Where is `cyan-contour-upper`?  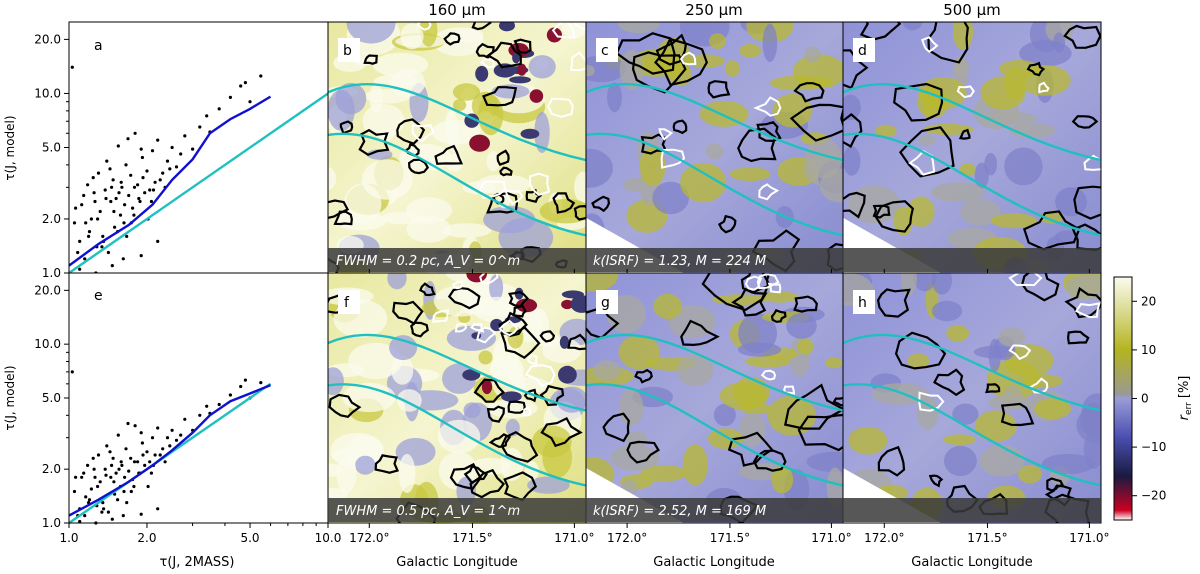
cyan-contour-upper is located at coordinates (972, 122).